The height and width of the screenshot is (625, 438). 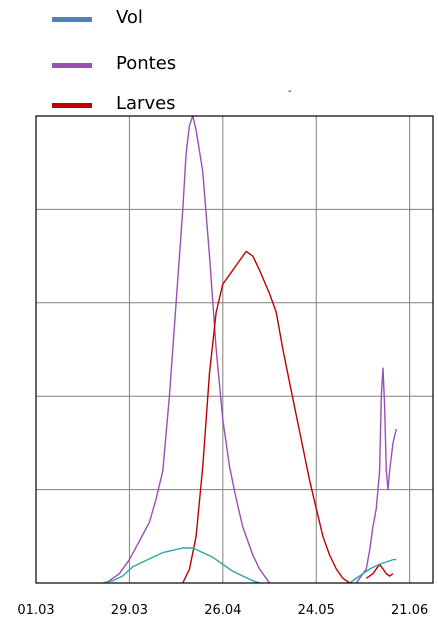 What do you see at coordinates (146, 103) in the screenshot?
I see `legend-label-larves: Larves` at bounding box center [146, 103].